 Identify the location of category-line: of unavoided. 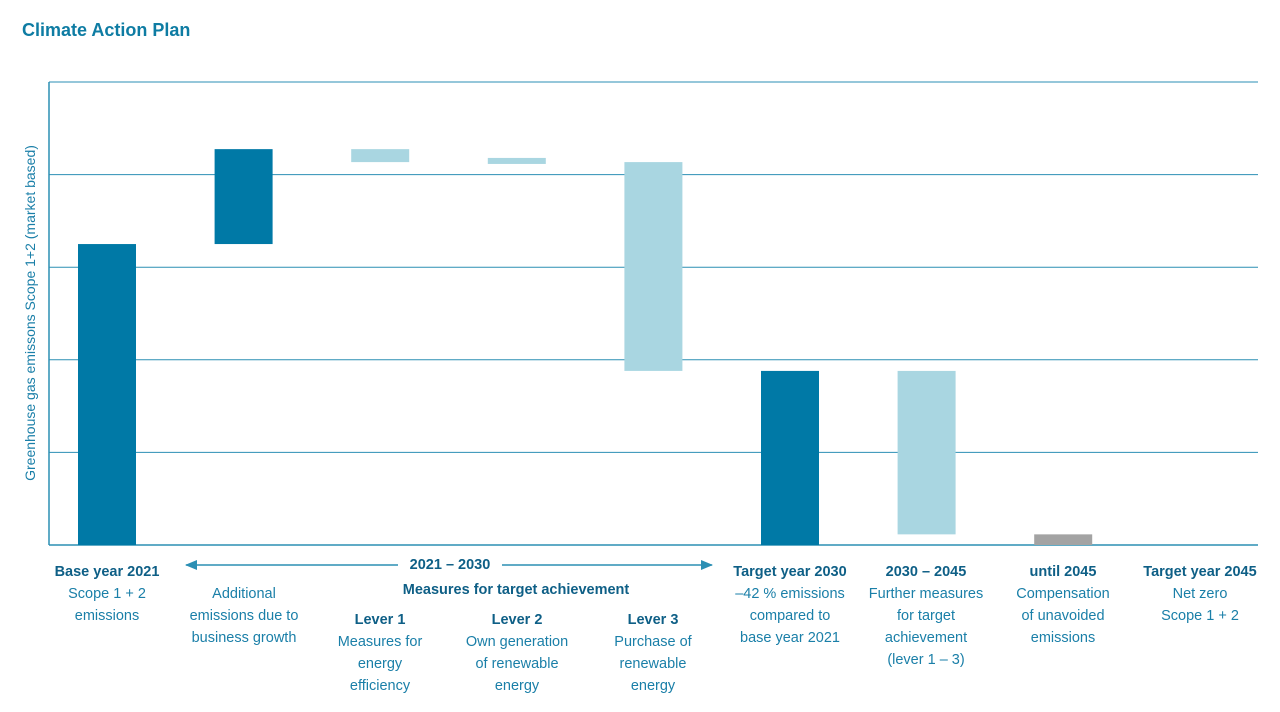
(1063, 616).